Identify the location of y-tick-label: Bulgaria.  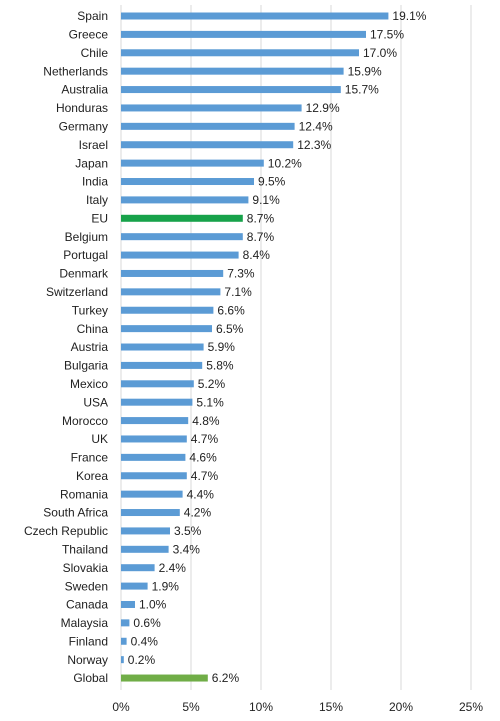
(86, 366).